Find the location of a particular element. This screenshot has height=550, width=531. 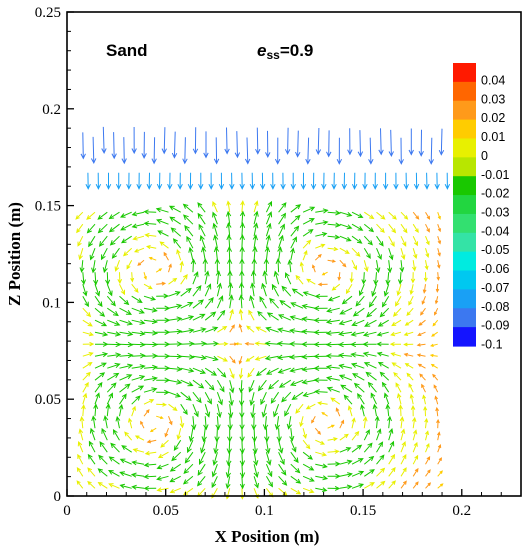

y-tick-label: 0.25 is located at coordinates (48, 13).